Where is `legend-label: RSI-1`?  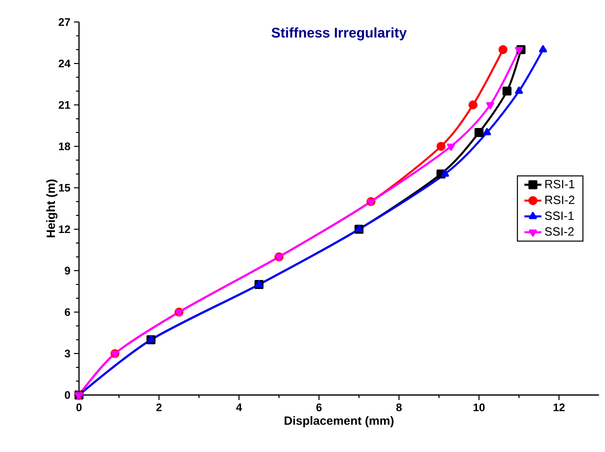
legend-label: RSI-1 is located at coordinates (559, 184).